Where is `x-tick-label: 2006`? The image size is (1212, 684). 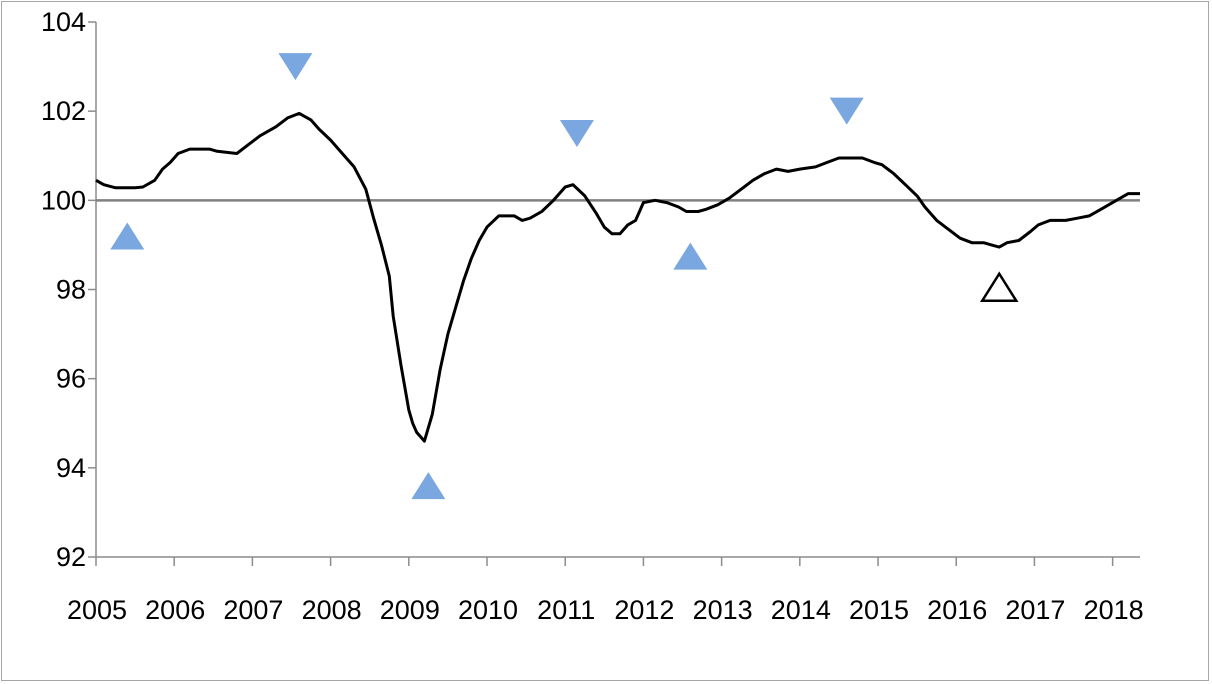
x-tick-label: 2006 is located at coordinates (175, 610).